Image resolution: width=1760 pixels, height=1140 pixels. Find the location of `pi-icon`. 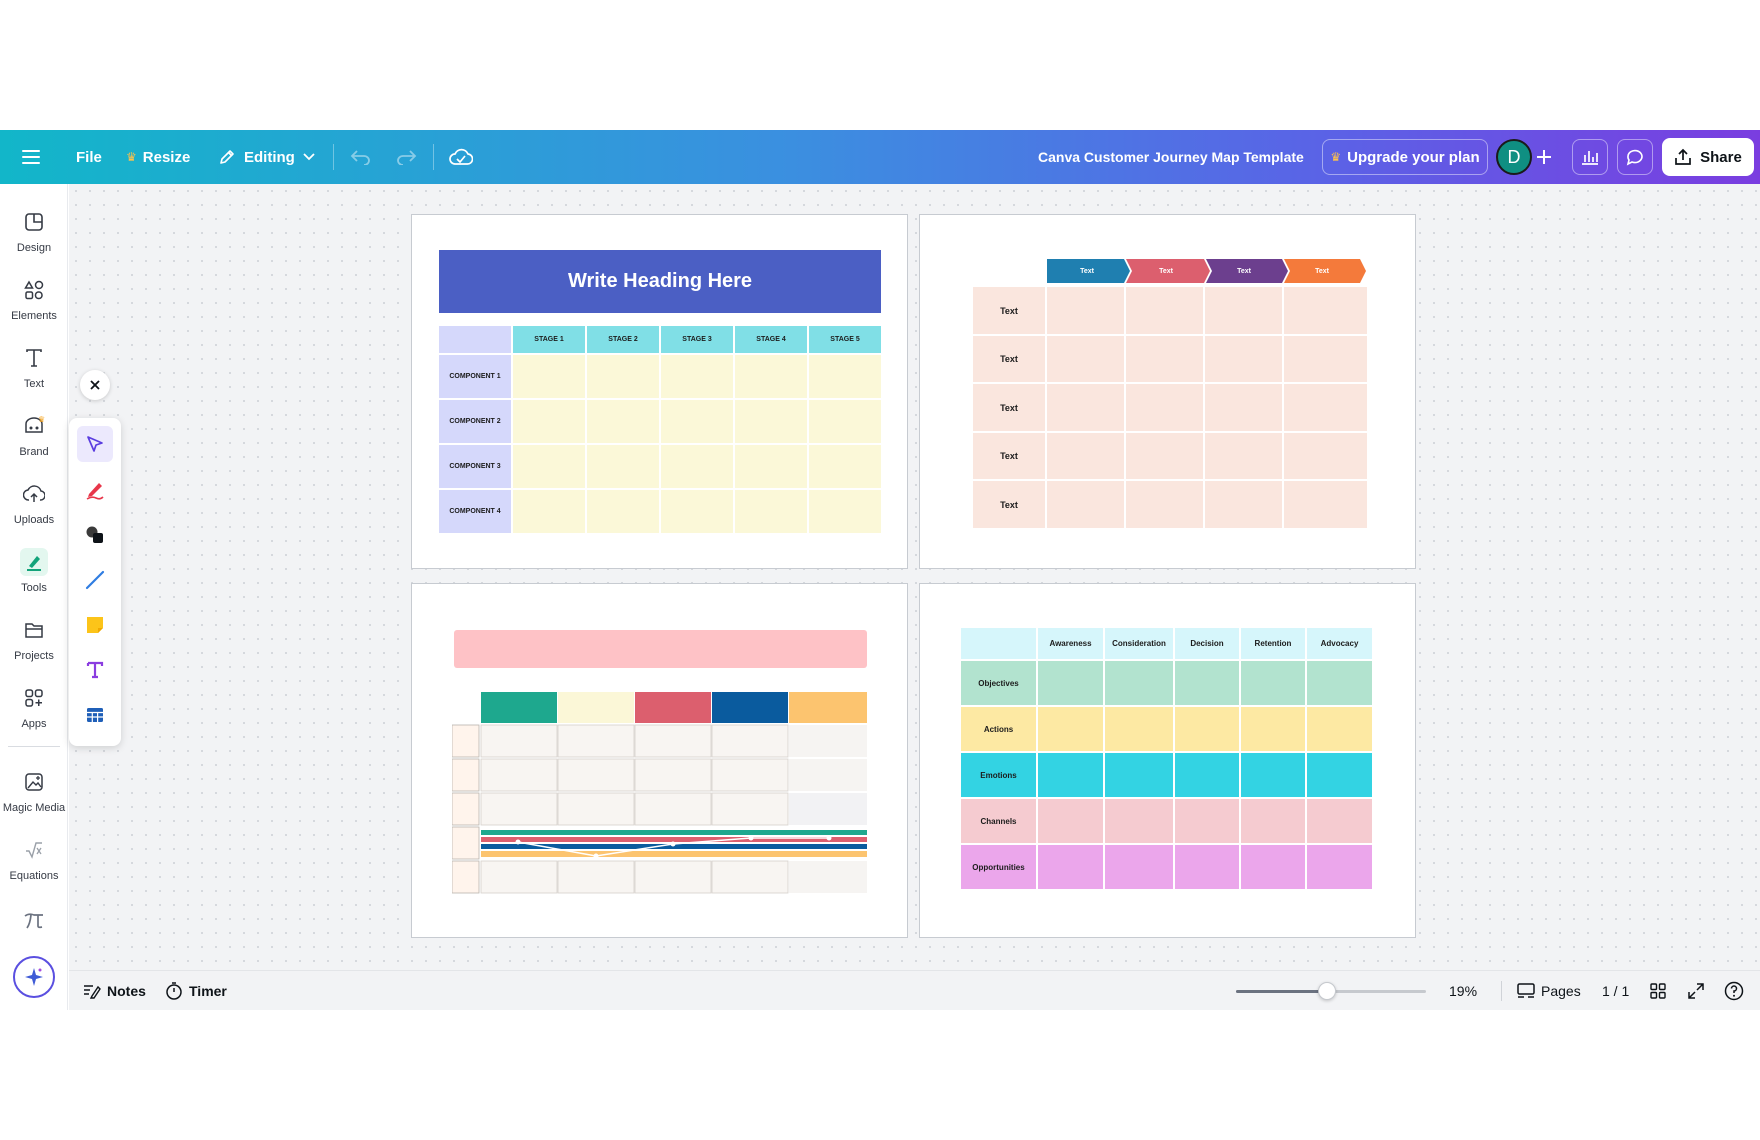

pi-icon is located at coordinates (34, 921).